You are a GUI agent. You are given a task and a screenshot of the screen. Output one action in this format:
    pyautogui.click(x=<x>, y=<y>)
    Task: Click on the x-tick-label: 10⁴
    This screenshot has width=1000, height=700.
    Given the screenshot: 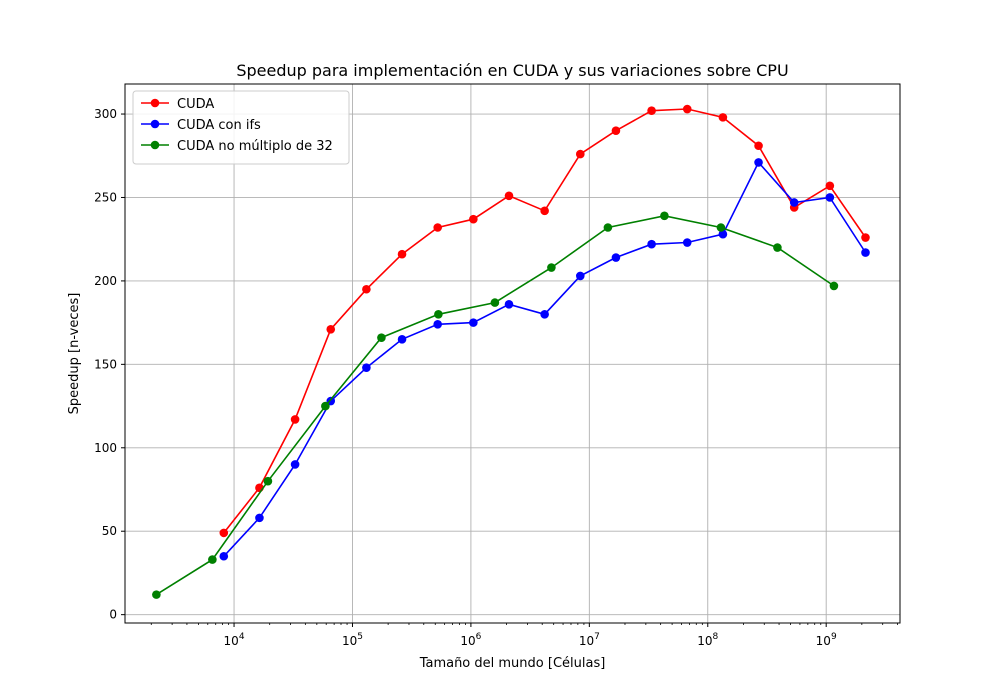 What is the action you would take?
    pyautogui.click(x=234, y=640)
    